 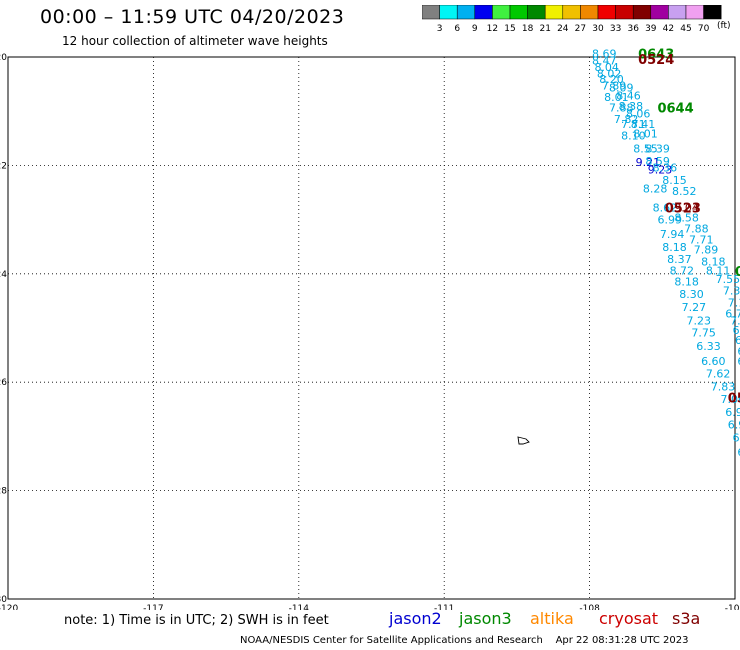 What do you see at coordinates (718, 374) in the screenshot?
I see `wave-height-value: 7.62` at bounding box center [718, 374].